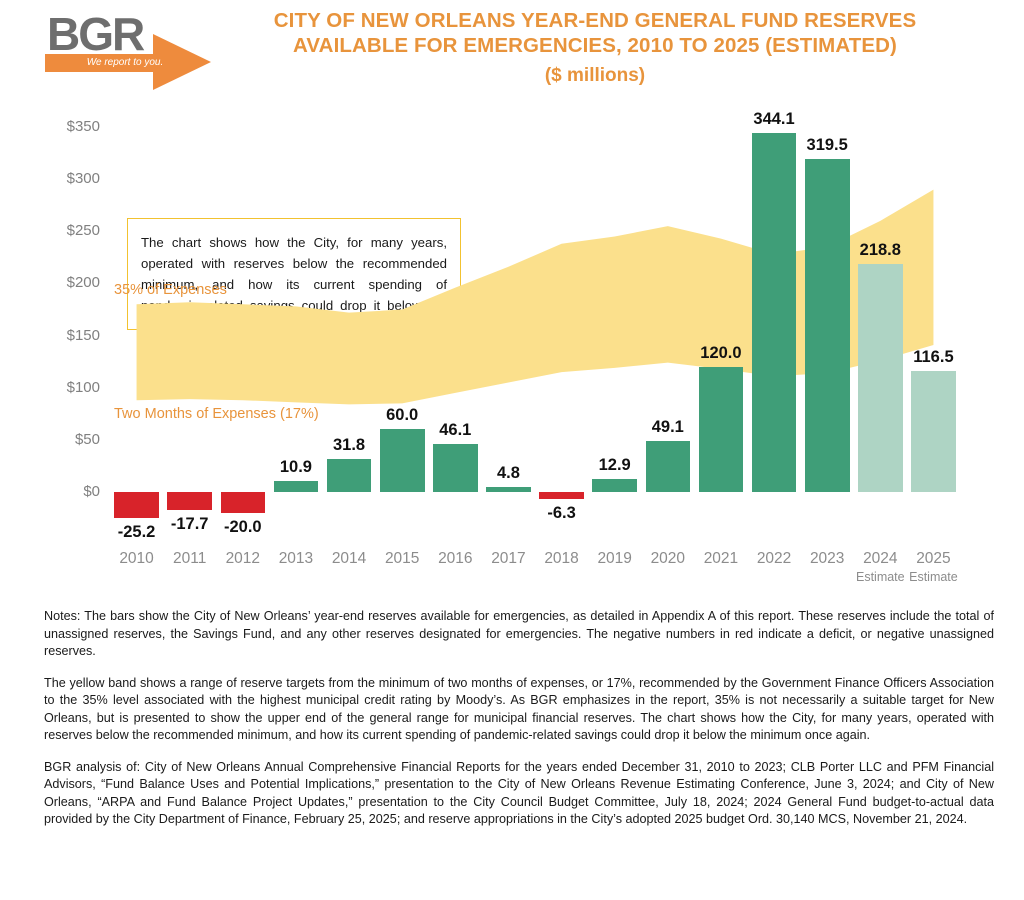 This screenshot has width=1024, height=900. Describe the element at coordinates (83, 231) in the screenshot. I see `y-axis-tick: $250` at that location.